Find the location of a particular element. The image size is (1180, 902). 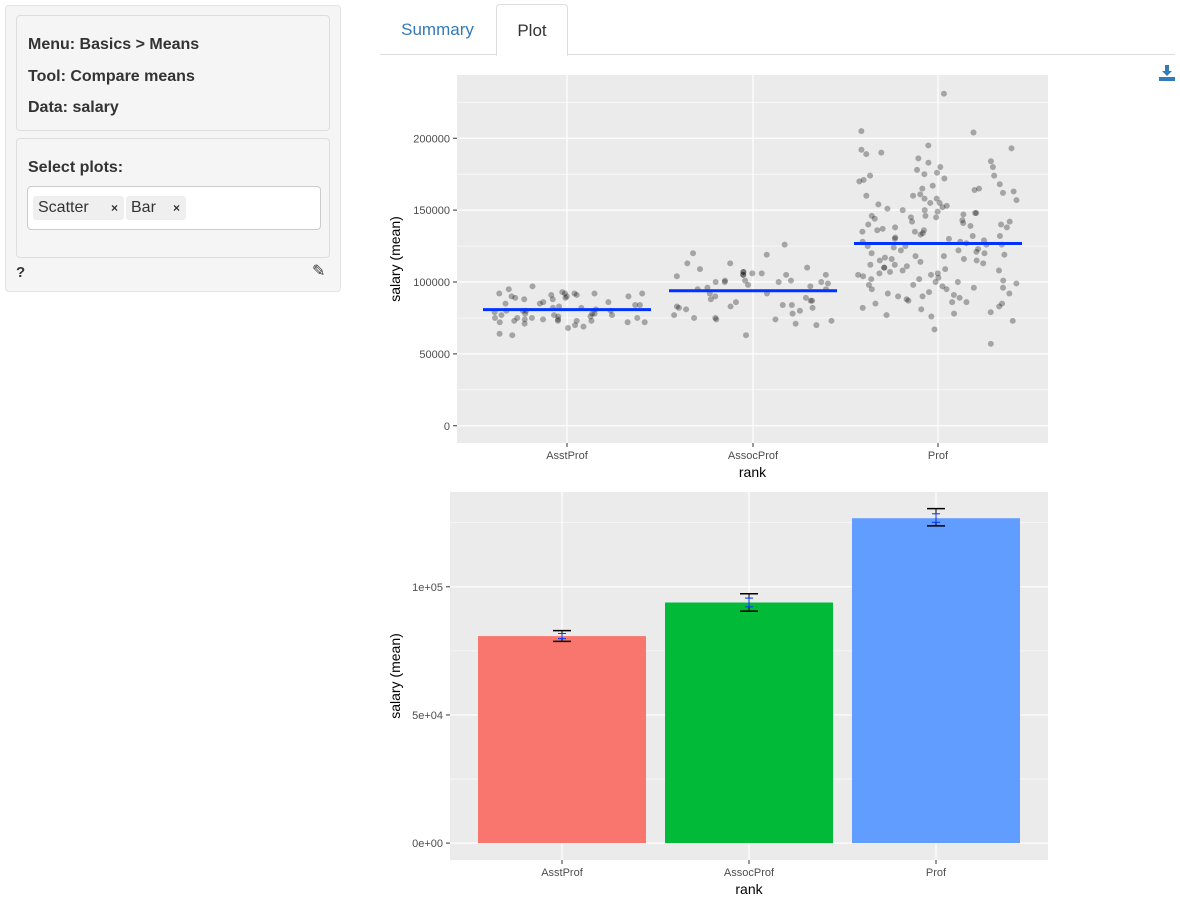

chip-bar: Bar × is located at coordinates (156, 208).